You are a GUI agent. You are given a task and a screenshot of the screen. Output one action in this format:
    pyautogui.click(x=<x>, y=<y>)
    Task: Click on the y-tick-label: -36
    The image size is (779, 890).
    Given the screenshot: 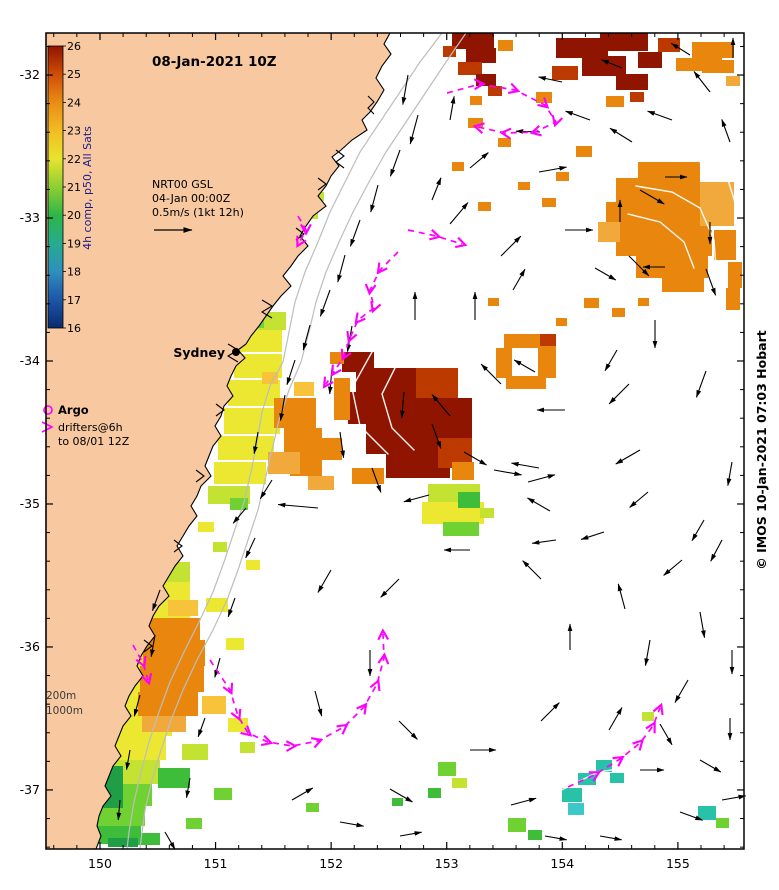 What is the action you would take?
    pyautogui.click(x=30, y=646)
    